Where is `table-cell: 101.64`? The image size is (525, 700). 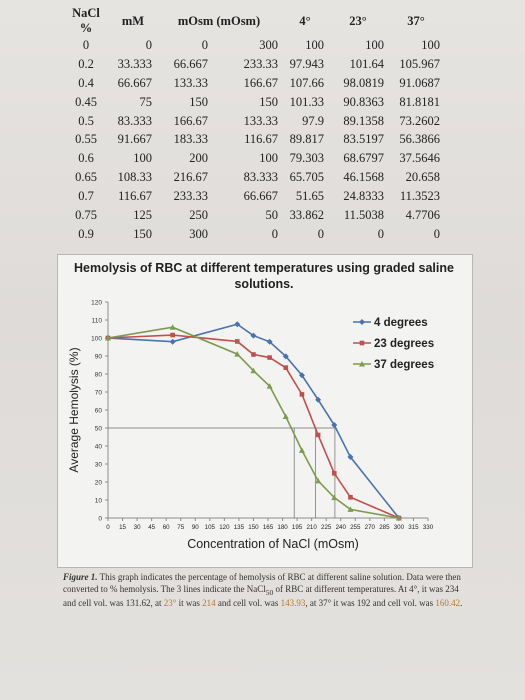 table-cell: 101.64 is located at coordinates (366, 63).